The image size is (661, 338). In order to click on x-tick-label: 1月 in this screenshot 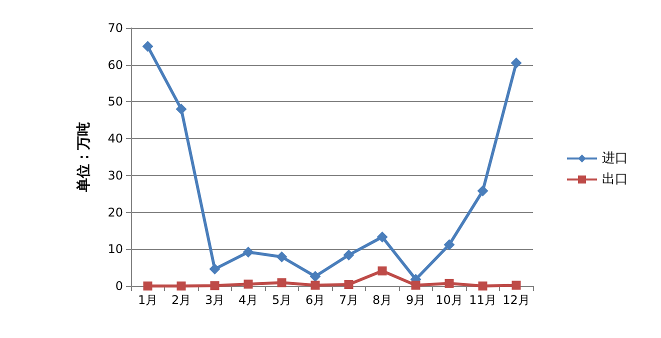, I will do `click(148, 300)`.